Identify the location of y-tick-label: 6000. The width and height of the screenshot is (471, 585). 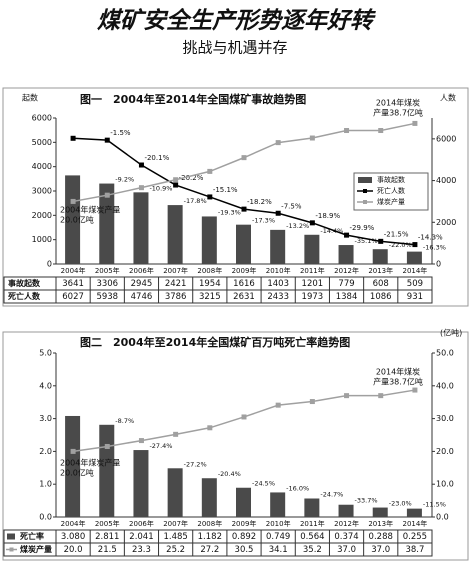
(42, 118).